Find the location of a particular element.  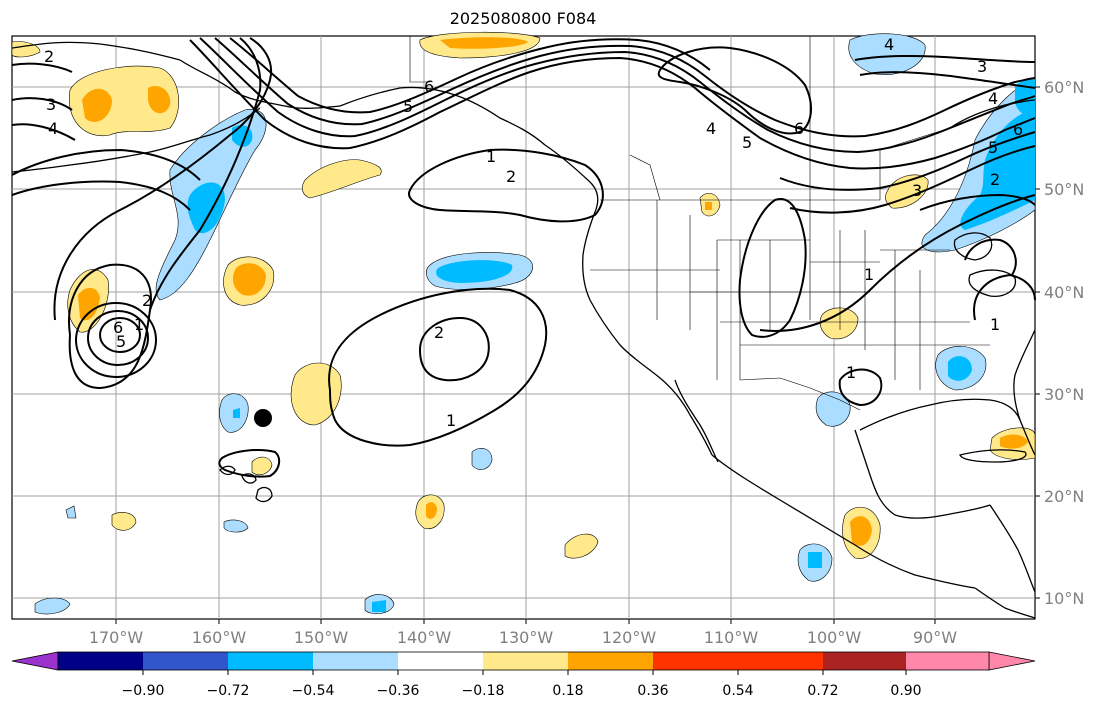

colorbar-right-extend is located at coordinates (1012, 661).